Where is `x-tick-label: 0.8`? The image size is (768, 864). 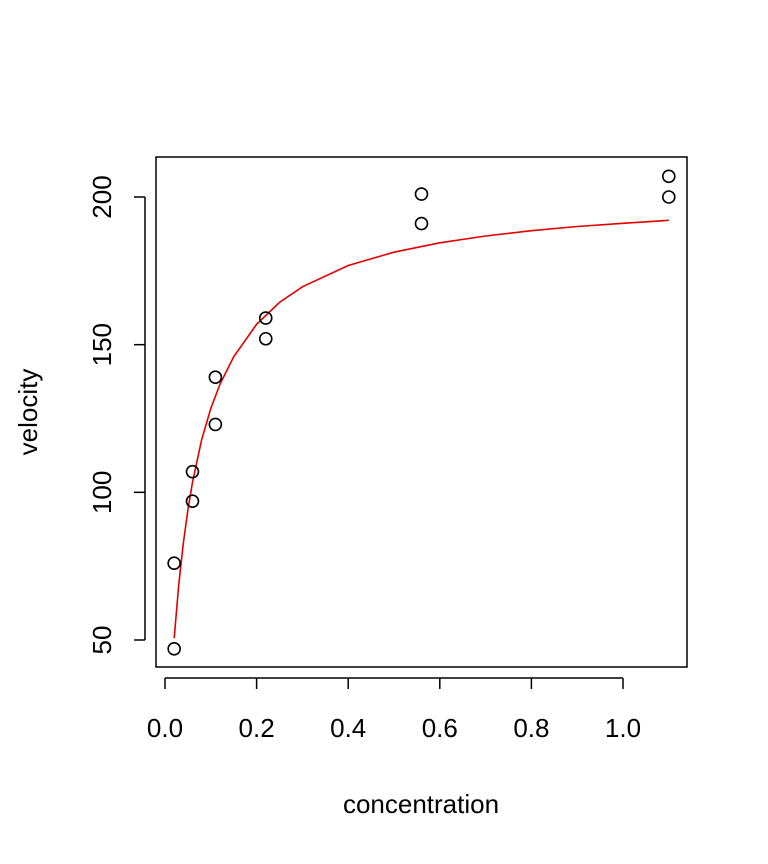
x-tick-label: 0.8 is located at coordinates (531, 728).